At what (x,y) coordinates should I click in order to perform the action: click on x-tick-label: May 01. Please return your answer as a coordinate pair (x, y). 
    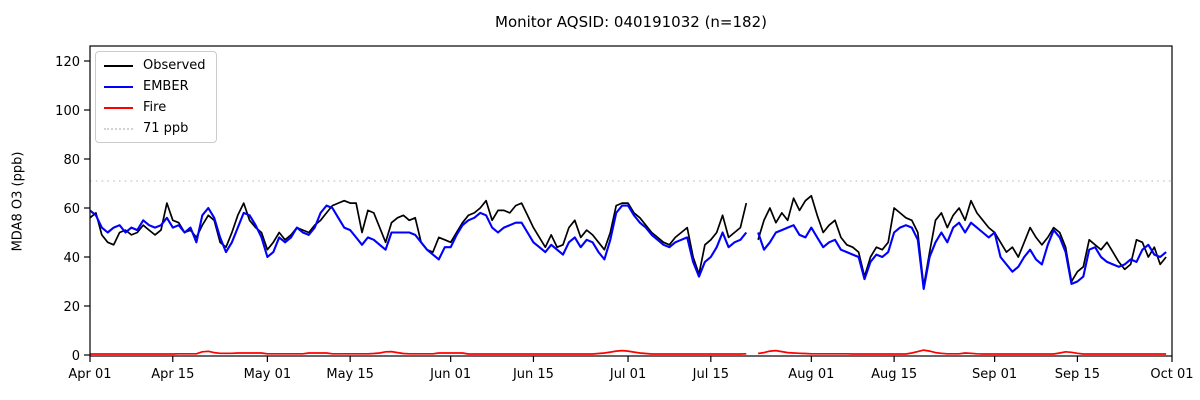
    Looking at the image, I should click on (268, 374).